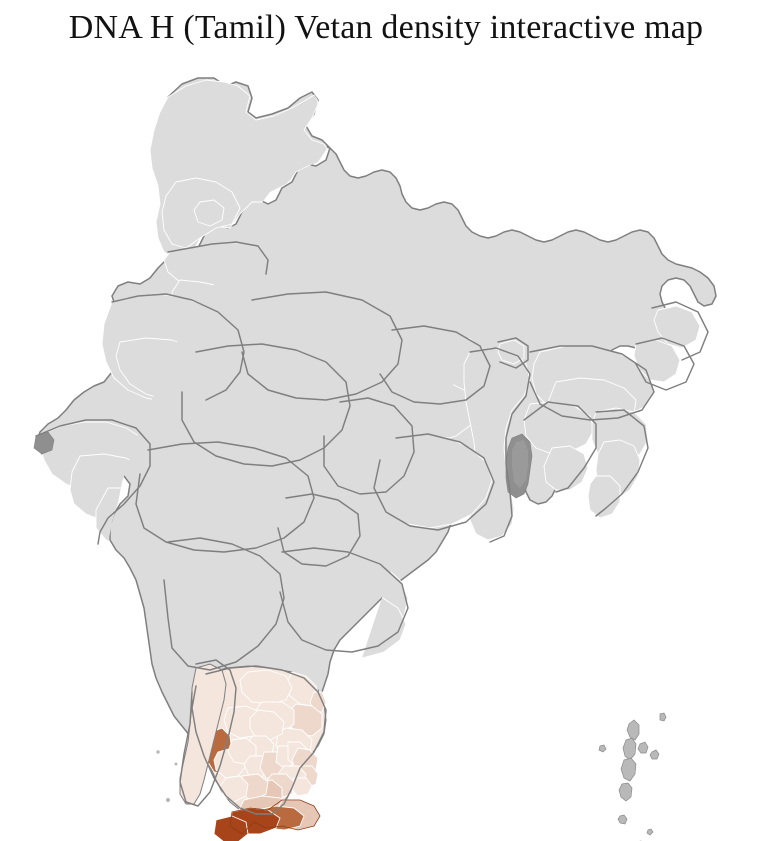 Image resolution: width=772 pixels, height=841 pixels. Describe the element at coordinates (283, 465) in the screenshot. I see `nodata-regions` at that location.